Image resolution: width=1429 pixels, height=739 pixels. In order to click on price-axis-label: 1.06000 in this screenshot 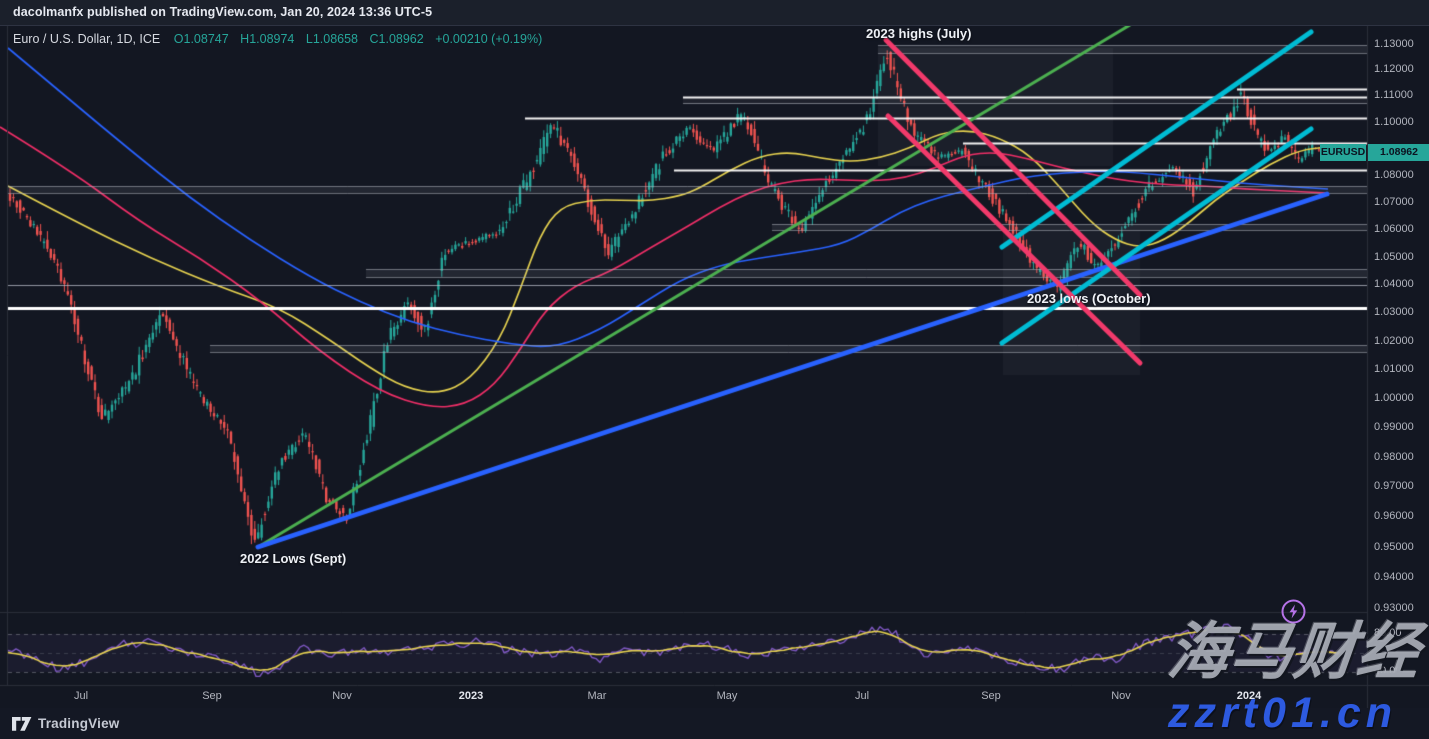, I will do `click(1394, 229)`.